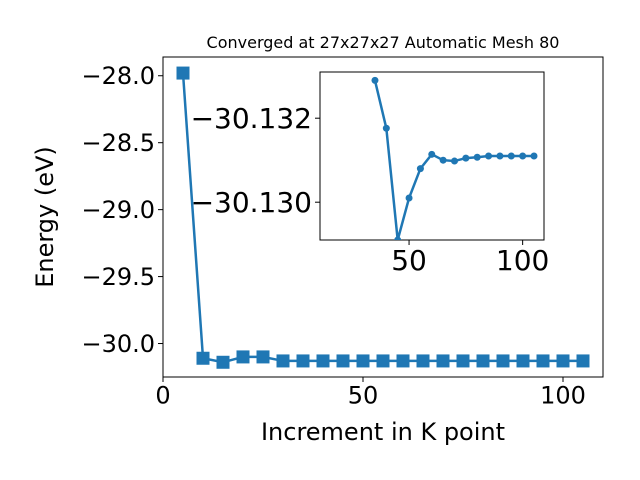 This screenshot has width=640, height=480. I want to click on y-tick-label: −30.132, so click(251, 118).